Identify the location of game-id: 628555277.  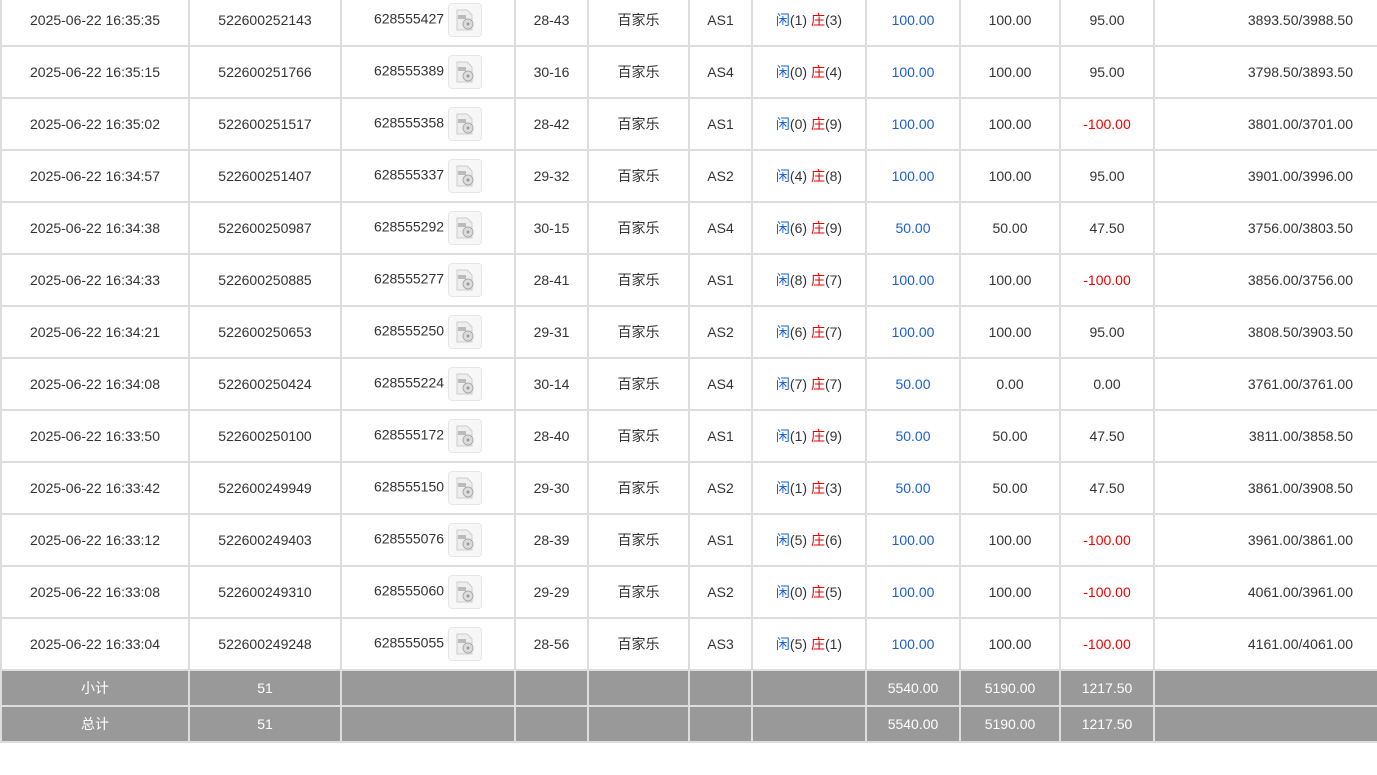
(409, 278).